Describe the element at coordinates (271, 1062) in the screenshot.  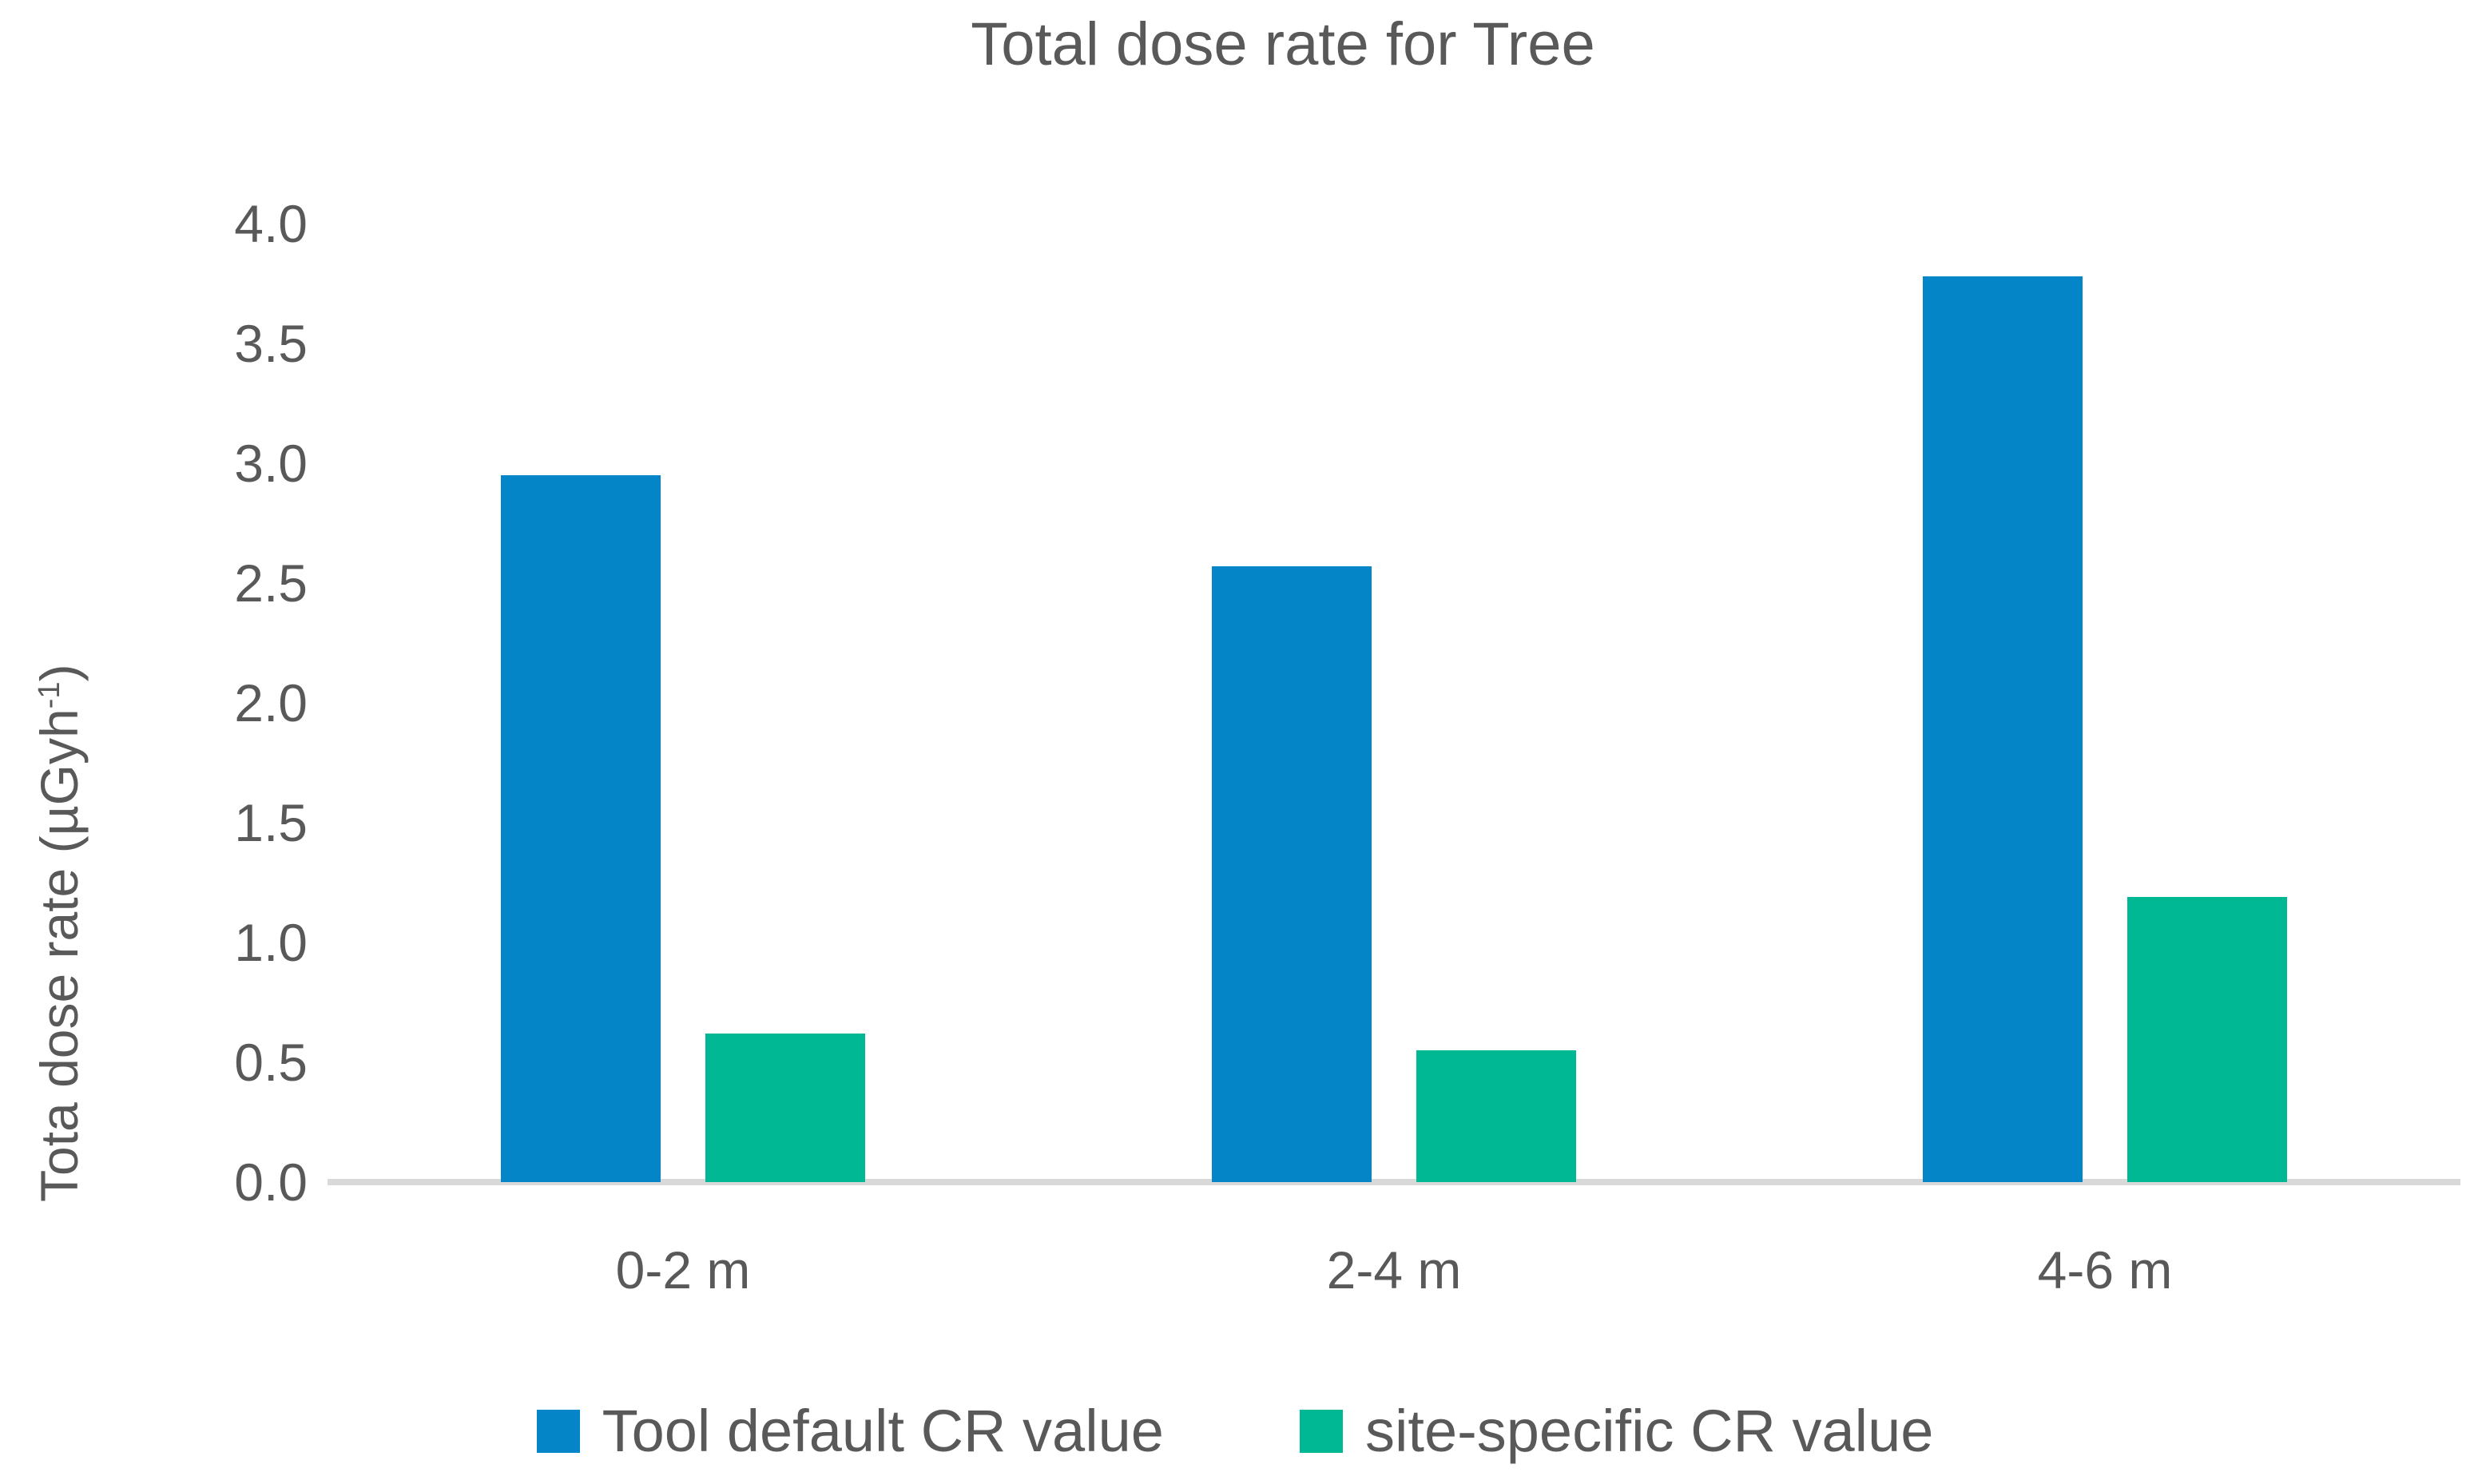
I see `y-tick-label-0.5: 0.5` at that location.